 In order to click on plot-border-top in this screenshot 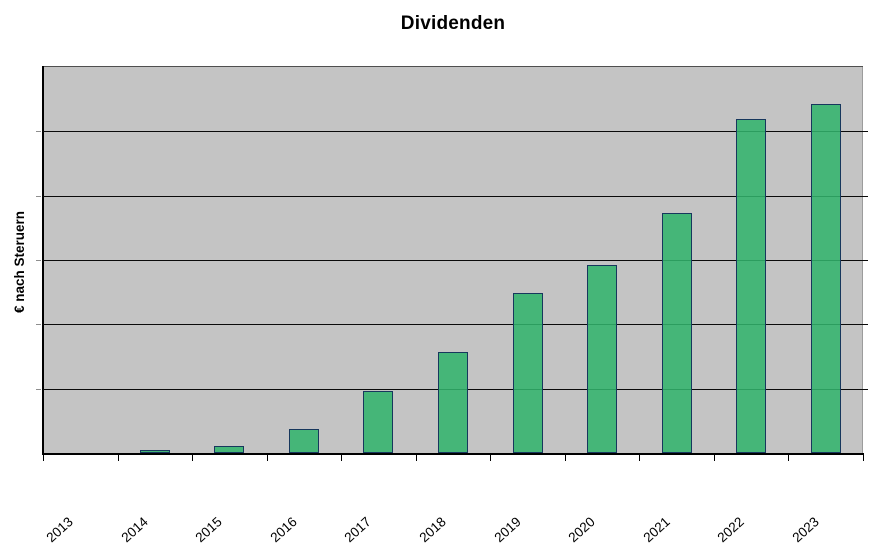, I will do `click(453, 66)`.